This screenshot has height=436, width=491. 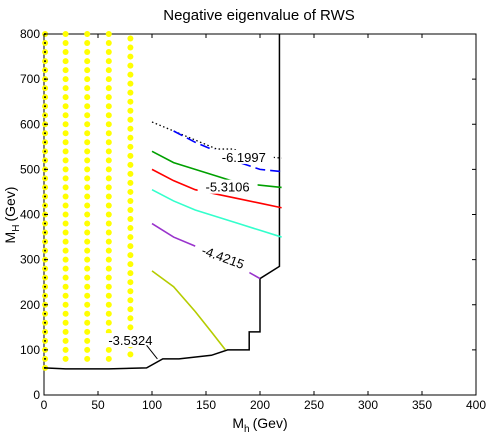 I want to click on y-axis-label-sub: H, so click(x=16, y=228).